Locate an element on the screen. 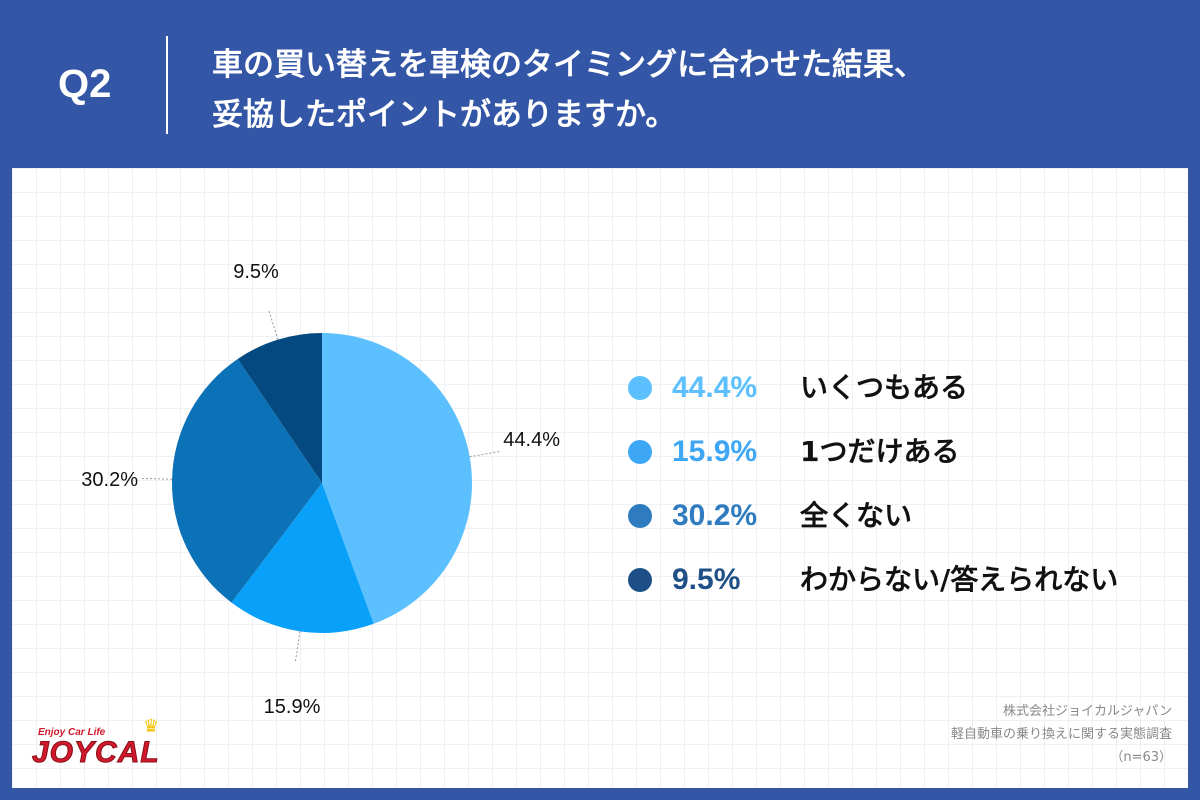 The width and height of the screenshot is (1200, 800). legend-item: 44.4% いくつもある is located at coordinates (908, 396).